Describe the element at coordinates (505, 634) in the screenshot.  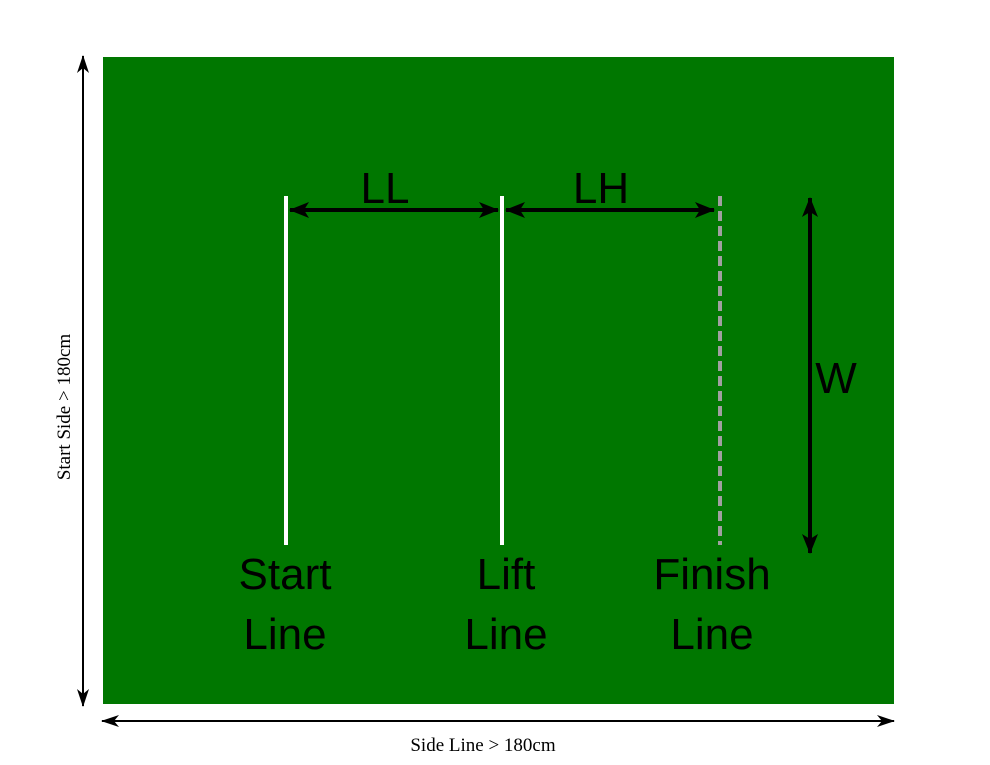
I see `lift-line-label-2: Line` at that location.